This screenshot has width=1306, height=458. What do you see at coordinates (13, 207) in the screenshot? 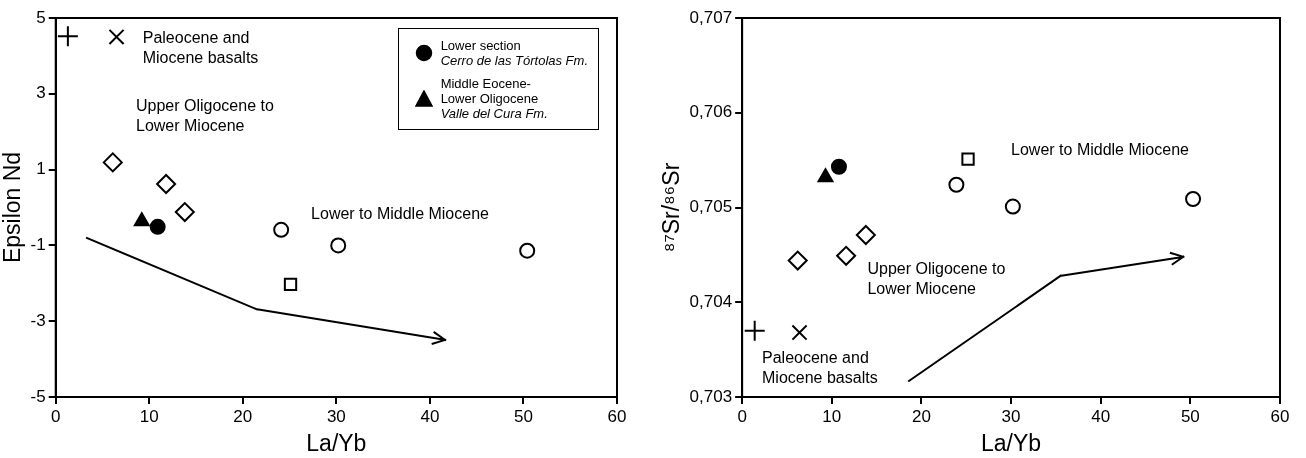
I see `y-axis-title: Epsilon Nd` at bounding box center [13, 207].